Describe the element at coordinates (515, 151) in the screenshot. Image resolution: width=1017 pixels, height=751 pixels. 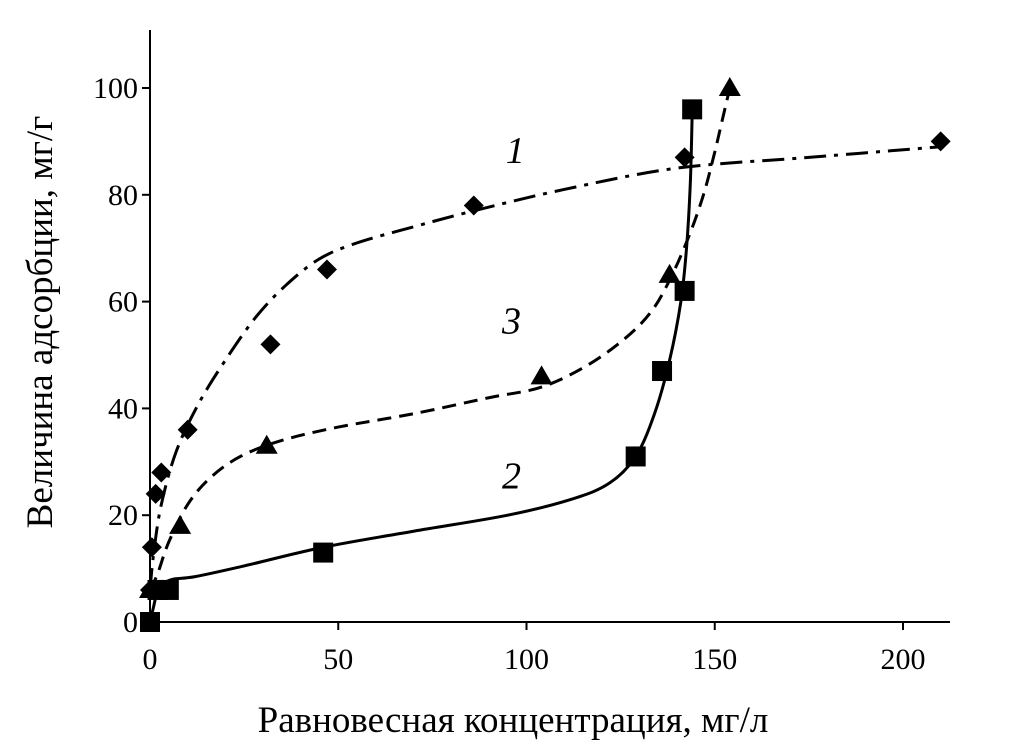
I see `curve-label-1: 1` at that location.